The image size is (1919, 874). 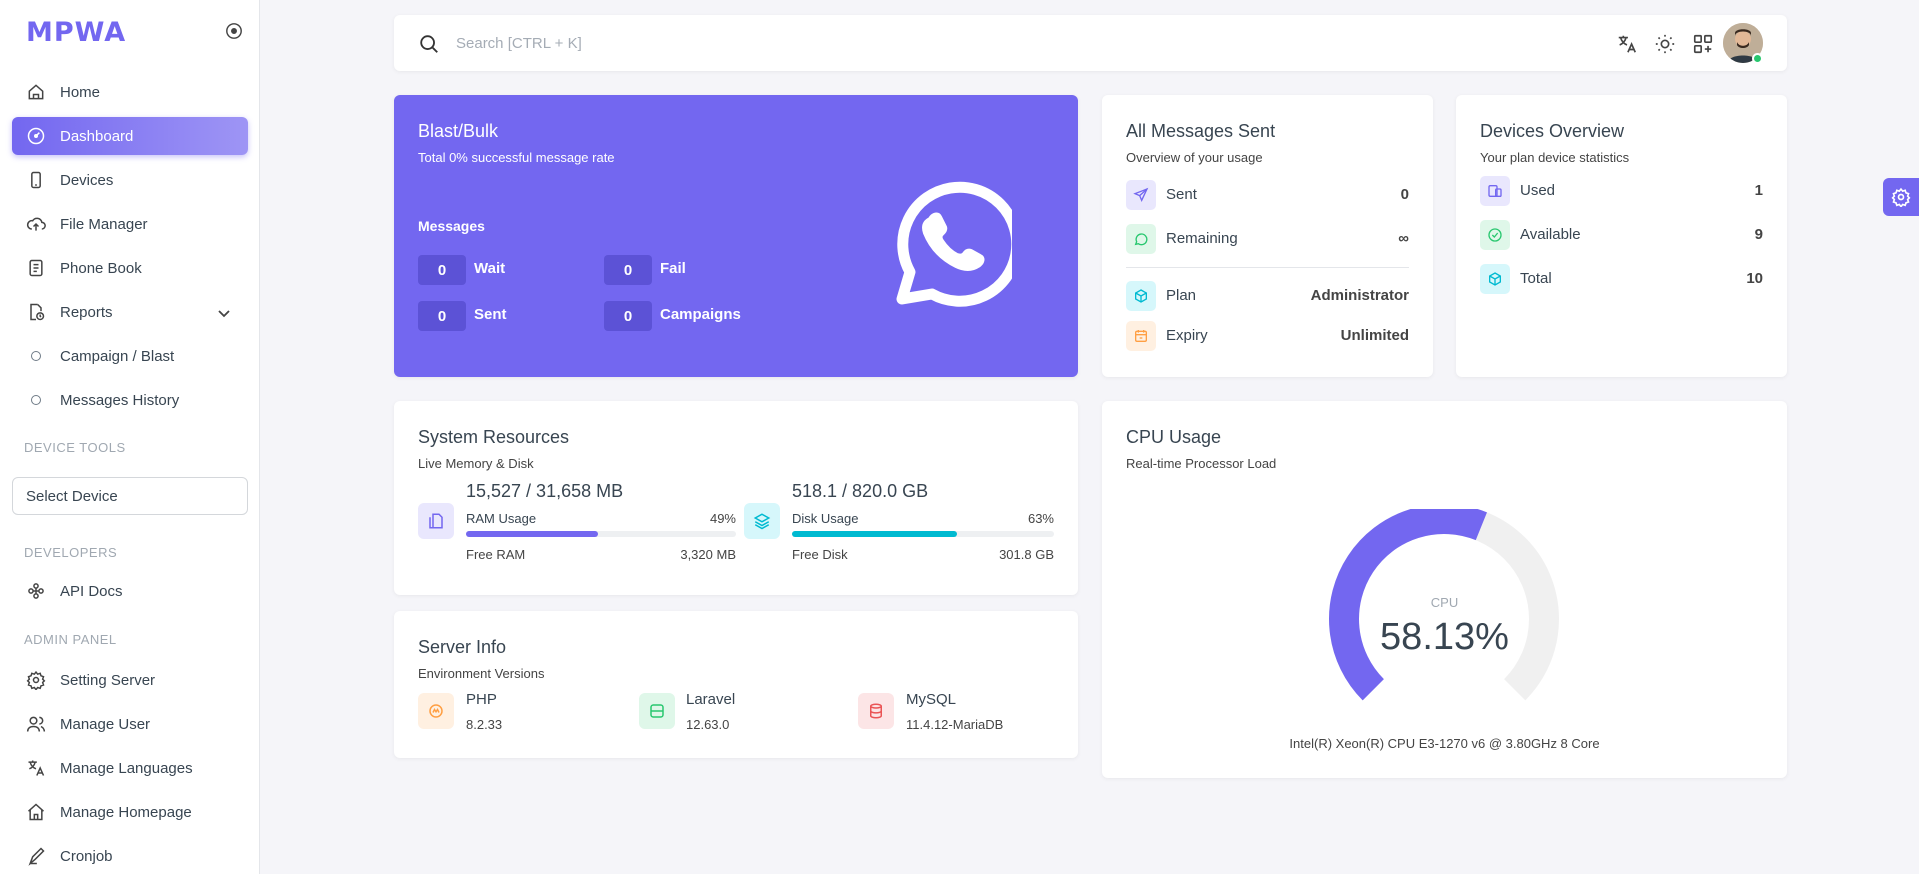 I want to click on server-mysql-version: 11.4.12-MariaDB, so click(x=955, y=724).